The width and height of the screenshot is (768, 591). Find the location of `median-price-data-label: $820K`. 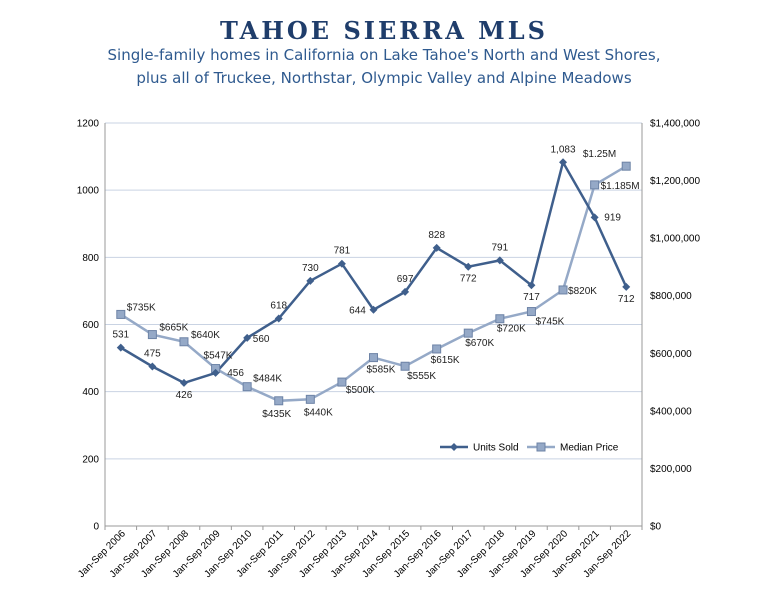

median-price-data-label: $820K is located at coordinates (582, 291).